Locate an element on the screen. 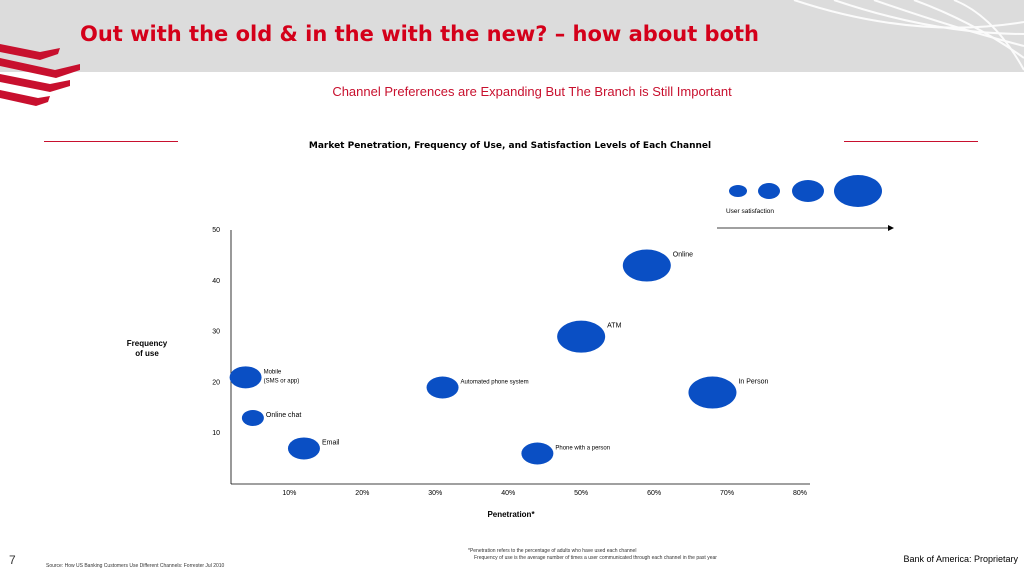  bubble-label: Email is located at coordinates (331, 442).